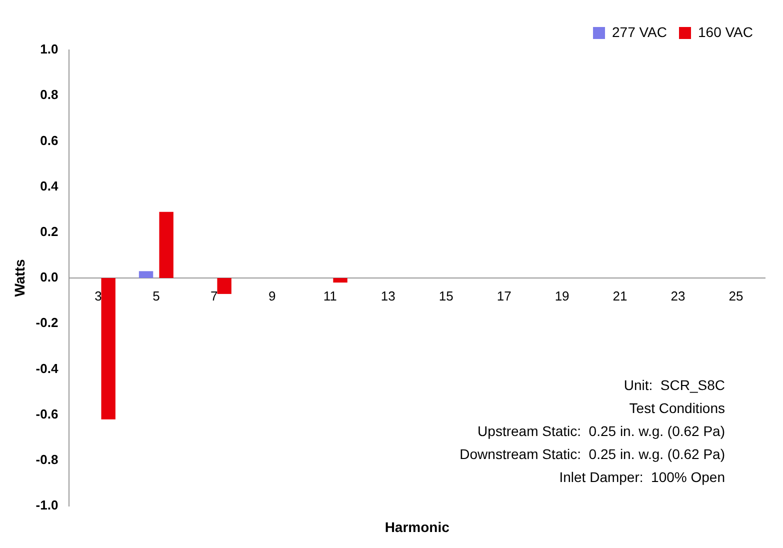  What do you see at coordinates (640, 32) in the screenshot?
I see `legend-label: 277 VAC` at bounding box center [640, 32].